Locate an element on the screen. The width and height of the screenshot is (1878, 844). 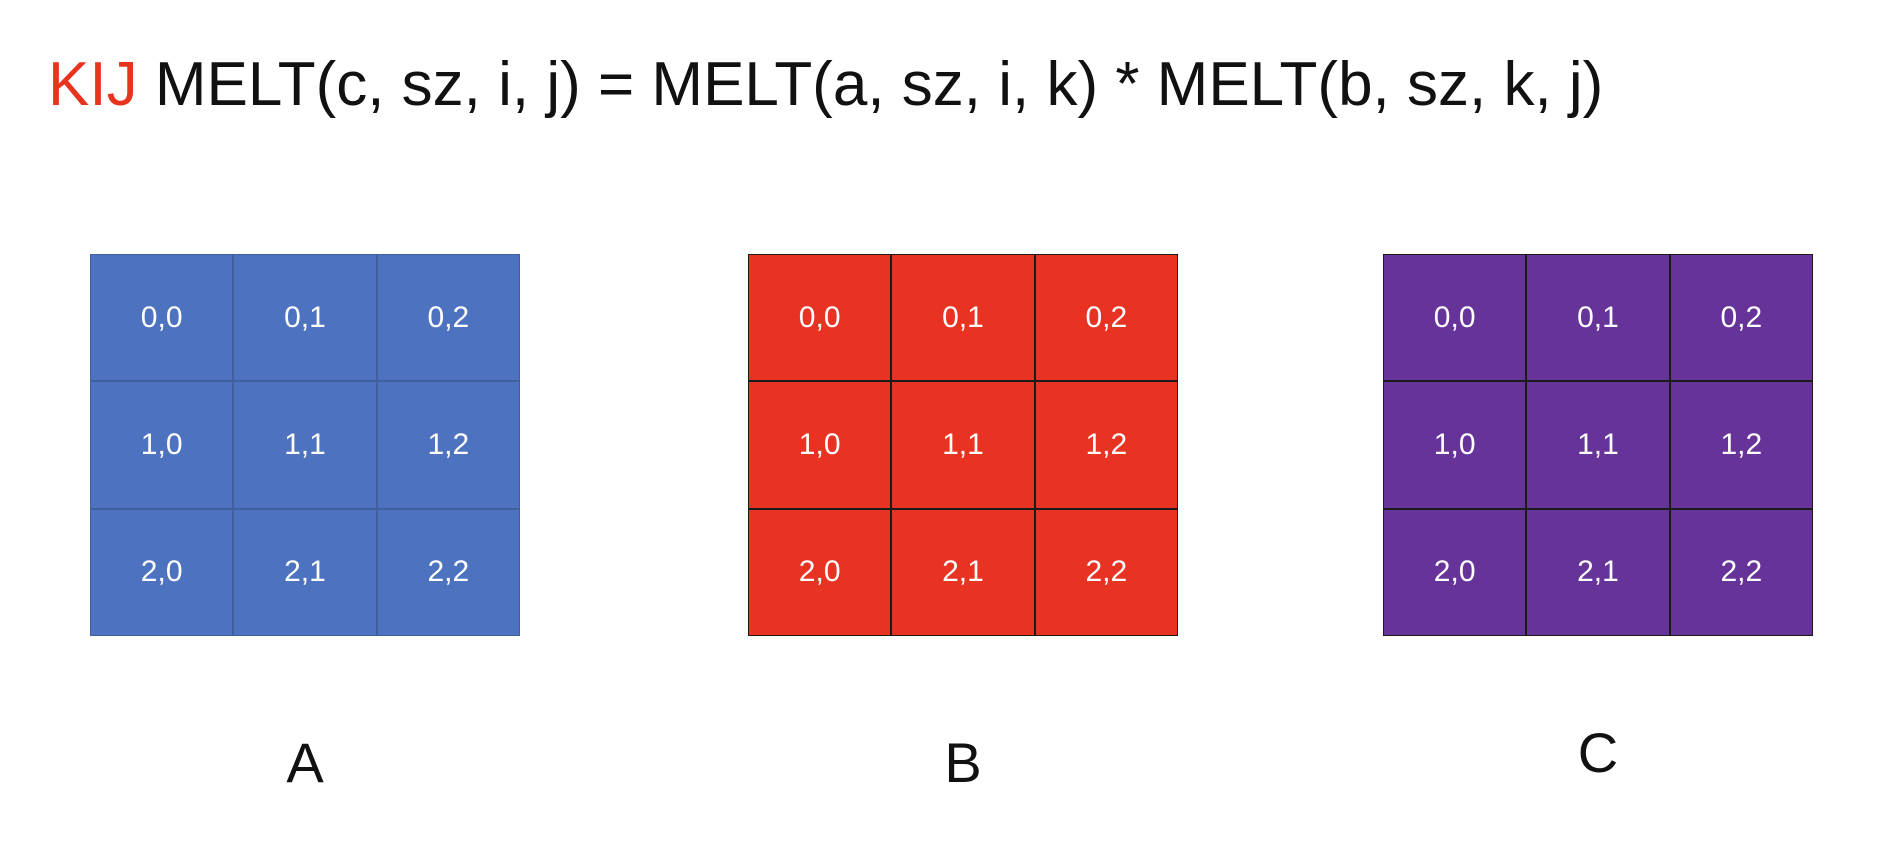
matrix-a-cell: 1,2 is located at coordinates (448, 445).